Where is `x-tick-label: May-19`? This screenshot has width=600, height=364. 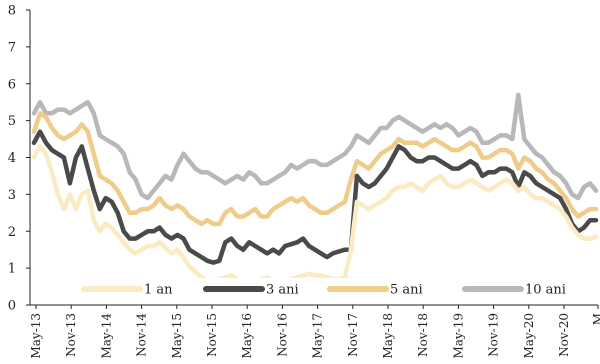 x-tick-label: May-19 is located at coordinates (458, 336).